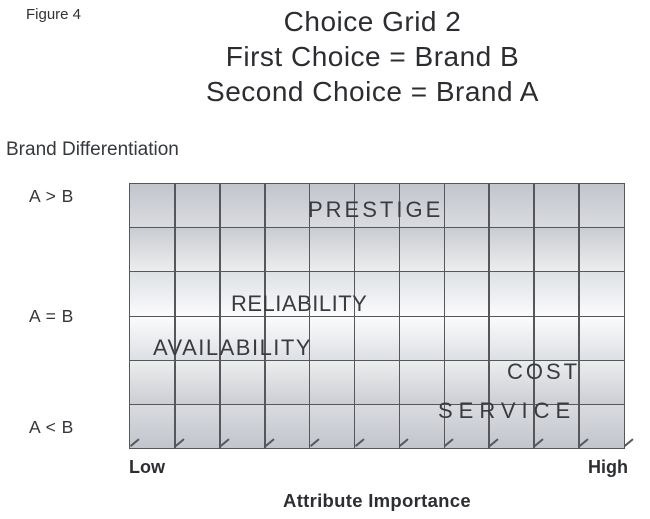 The height and width of the screenshot is (519, 650). What do you see at coordinates (372, 91) in the screenshot?
I see `chart-subtitle-second-choice: Second Choice = Brand A` at bounding box center [372, 91].